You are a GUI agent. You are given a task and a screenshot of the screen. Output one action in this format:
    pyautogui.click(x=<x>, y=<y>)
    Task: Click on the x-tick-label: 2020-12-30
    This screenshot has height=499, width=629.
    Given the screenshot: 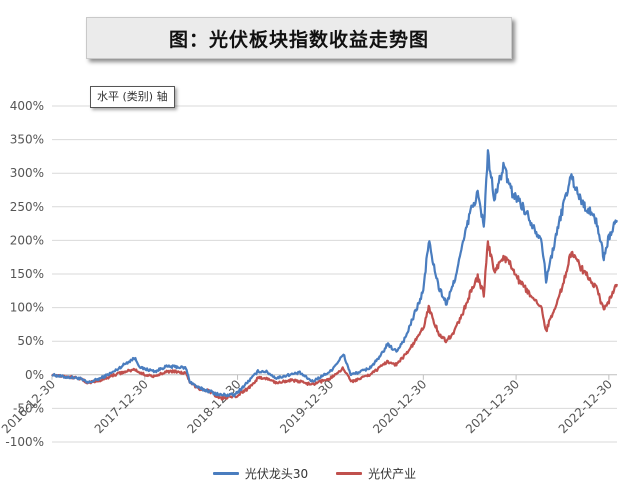 What is the action you would take?
    pyautogui.click(x=399, y=406)
    